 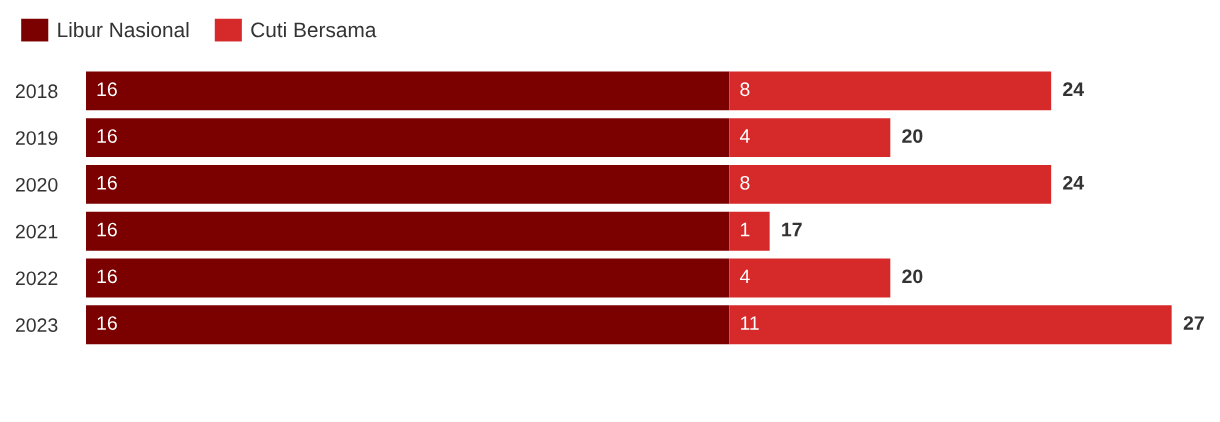 I want to click on total-label: 17, so click(x=792, y=229).